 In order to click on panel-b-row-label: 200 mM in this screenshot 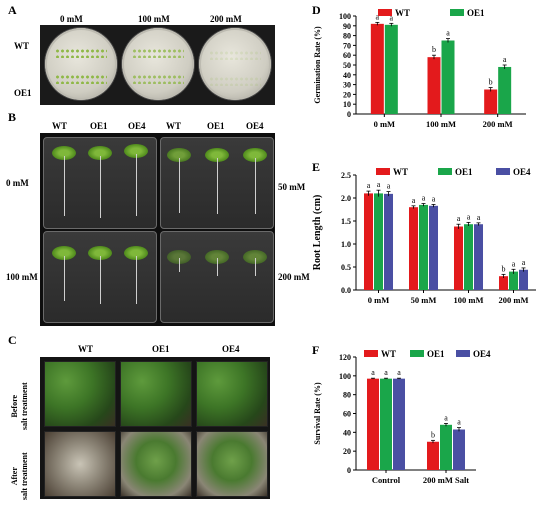, I will do `click(294, 277)`.